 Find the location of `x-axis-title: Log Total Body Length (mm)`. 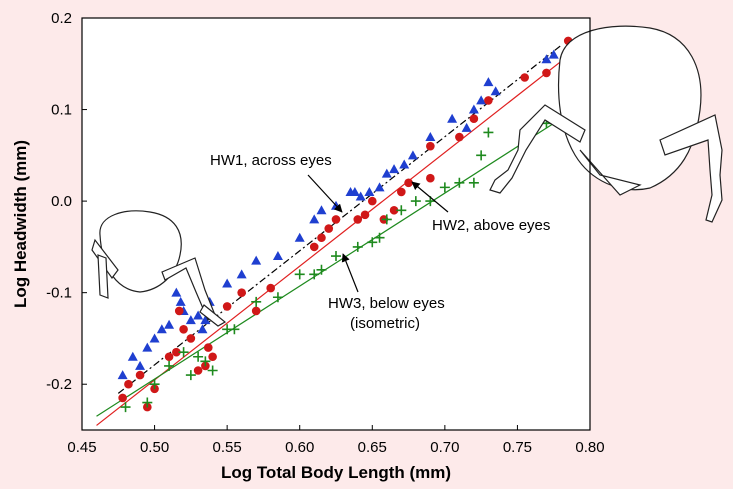

x-axis-title: Log Total Body Length (mm) is located at coordinates (336, 472).